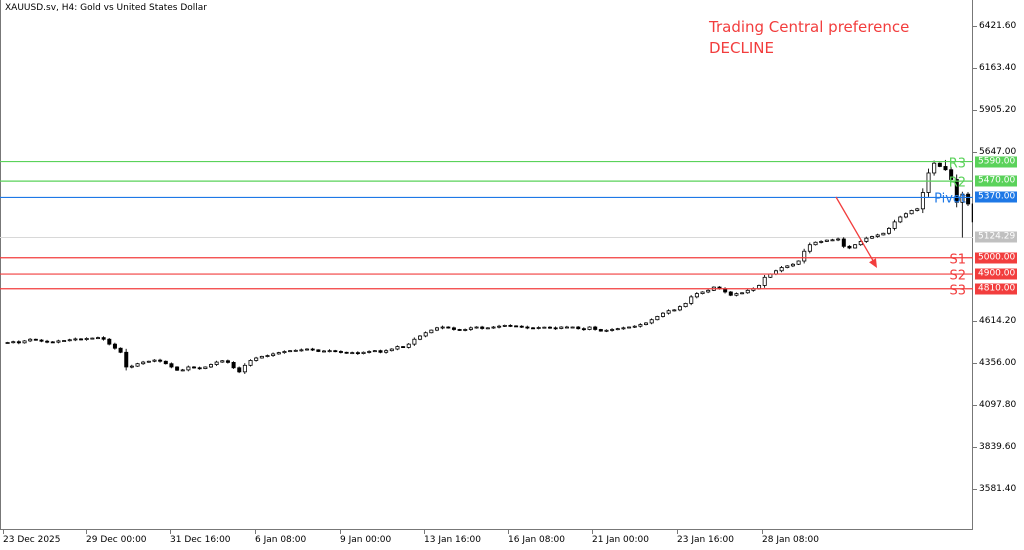 This screenshot has height=550, width=1024. I want to click on level-price-tag-s2: 4900.00, so click(996, 274).